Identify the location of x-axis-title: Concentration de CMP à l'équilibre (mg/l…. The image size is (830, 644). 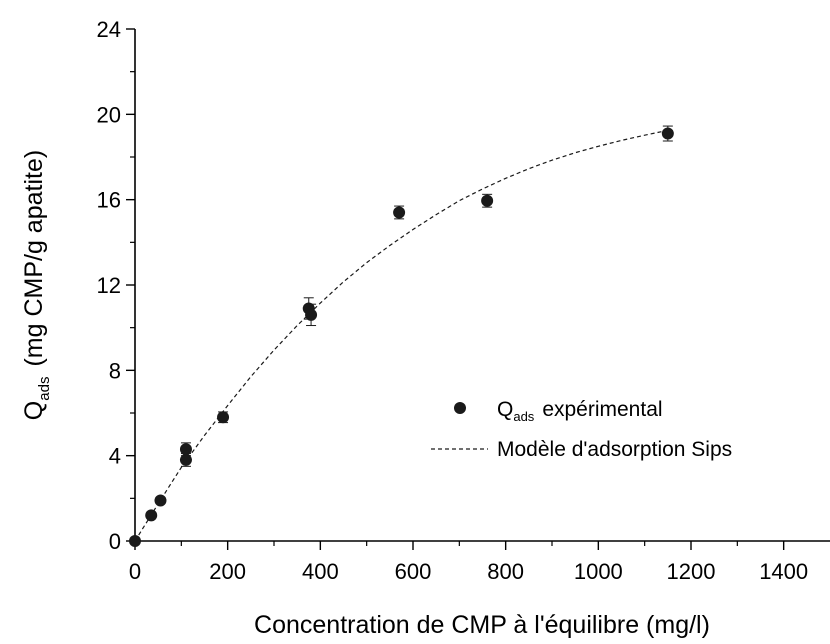
(482, 625).